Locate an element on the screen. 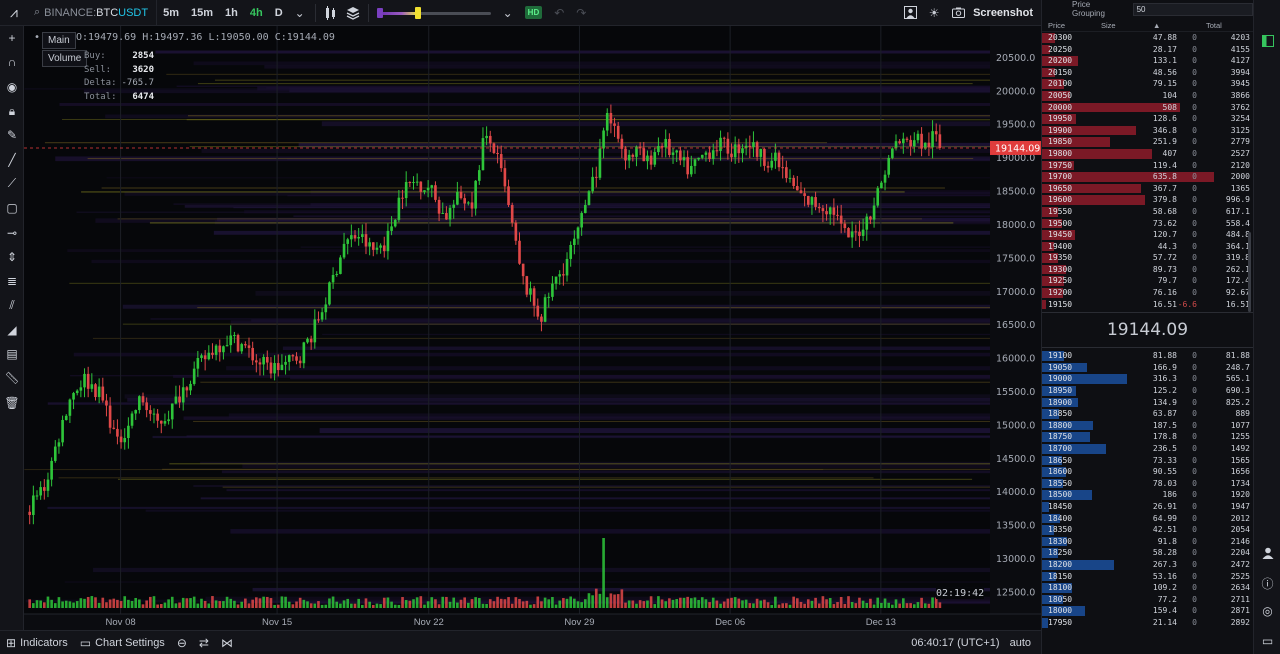 The width and height of the screenshot is (1280, 654). ask-row: 19700 635.8 0 2000 is located at coordinates (1147, 177).